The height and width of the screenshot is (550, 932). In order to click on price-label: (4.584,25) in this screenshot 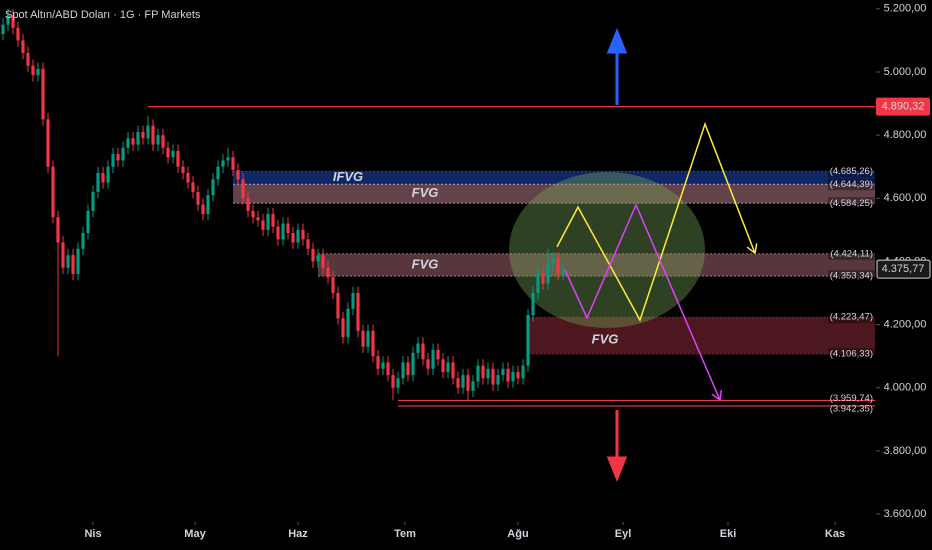, I will do `click(851, 203)`.